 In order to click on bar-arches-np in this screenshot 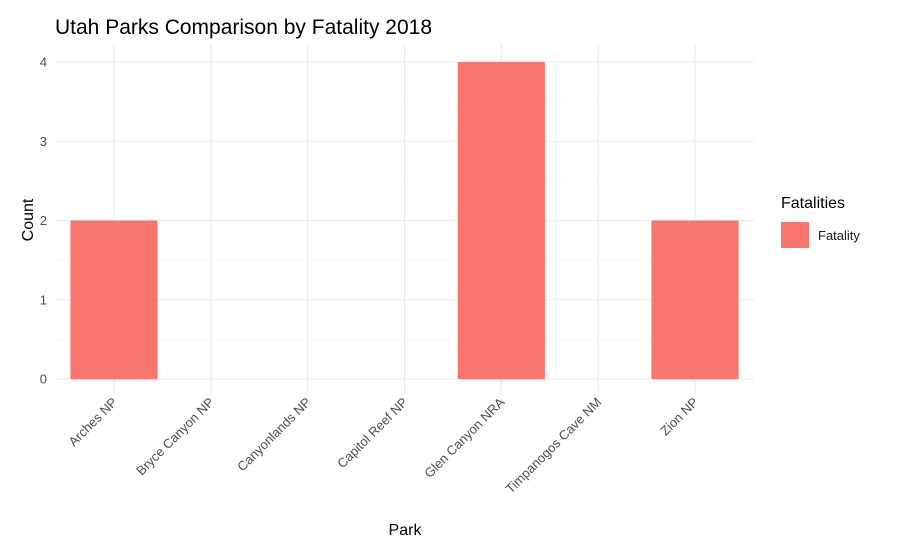, I will do `click(114, 299)`.